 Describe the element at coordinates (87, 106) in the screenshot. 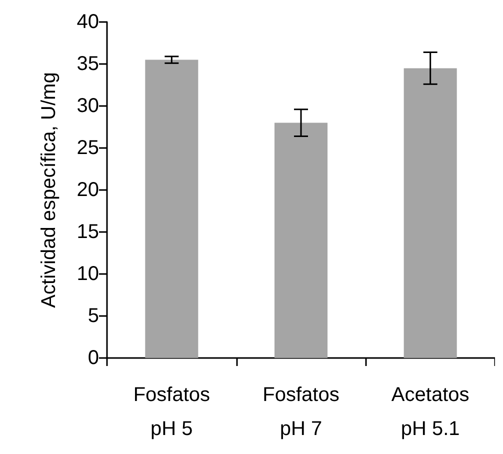

I see `y-tick-label: 30` at that location.